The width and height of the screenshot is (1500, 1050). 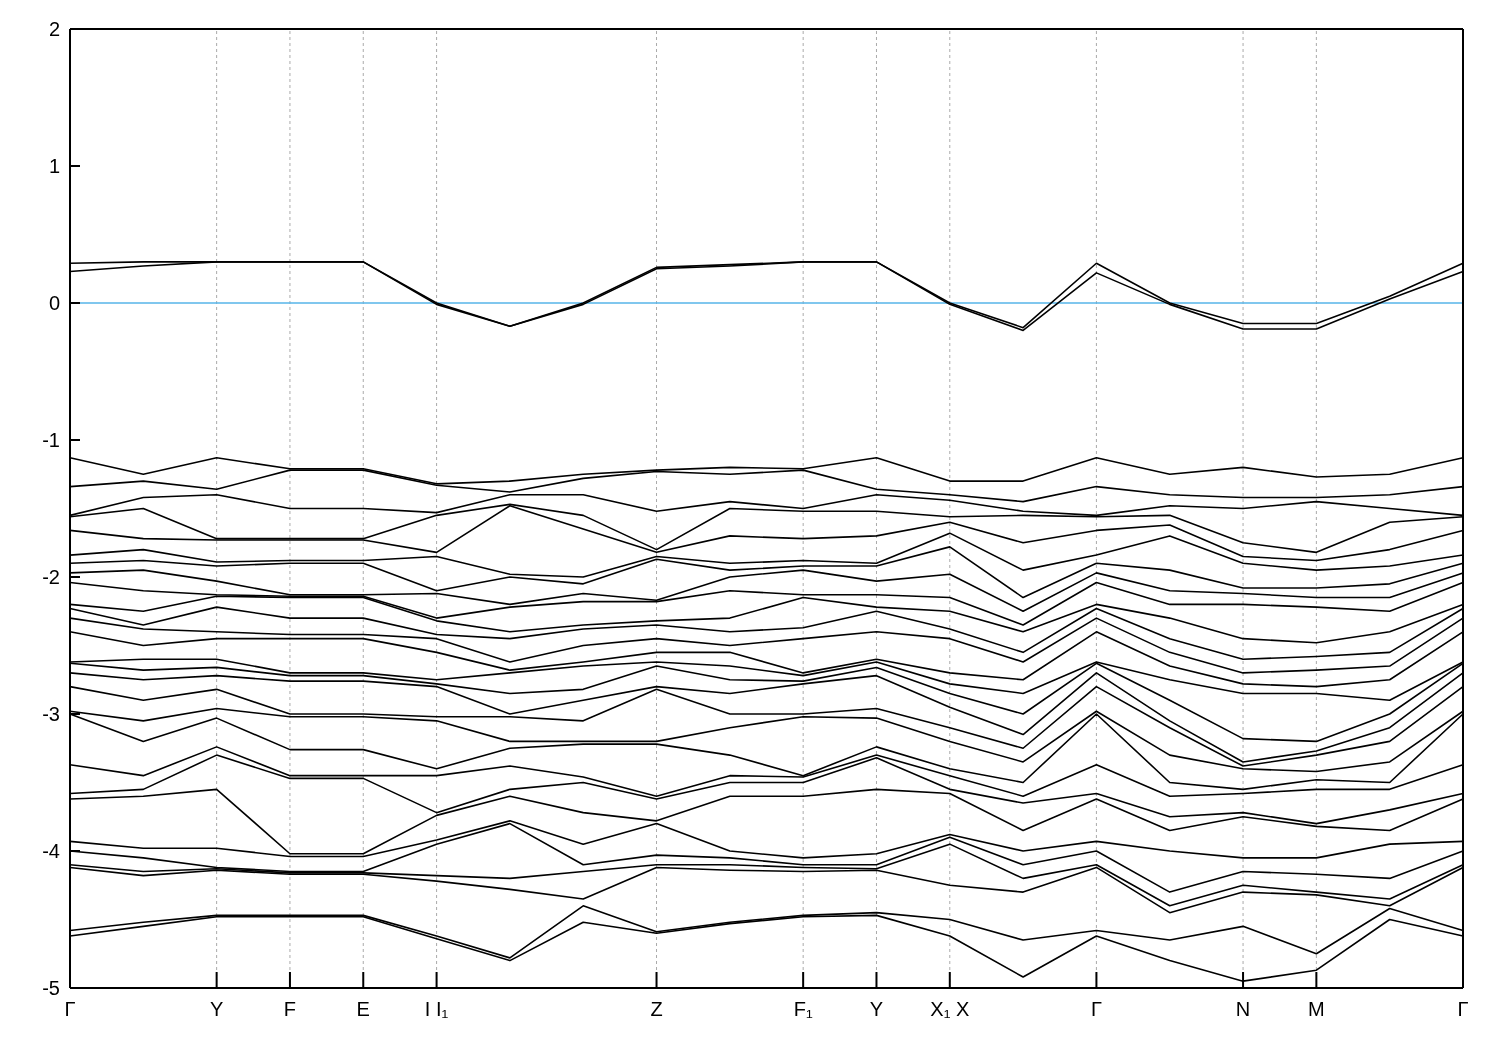 What do you see at coordinates (436, 1009) in the screenshot?
I see `x-tick-label: I I₁` at bounding box center [436, 1009].